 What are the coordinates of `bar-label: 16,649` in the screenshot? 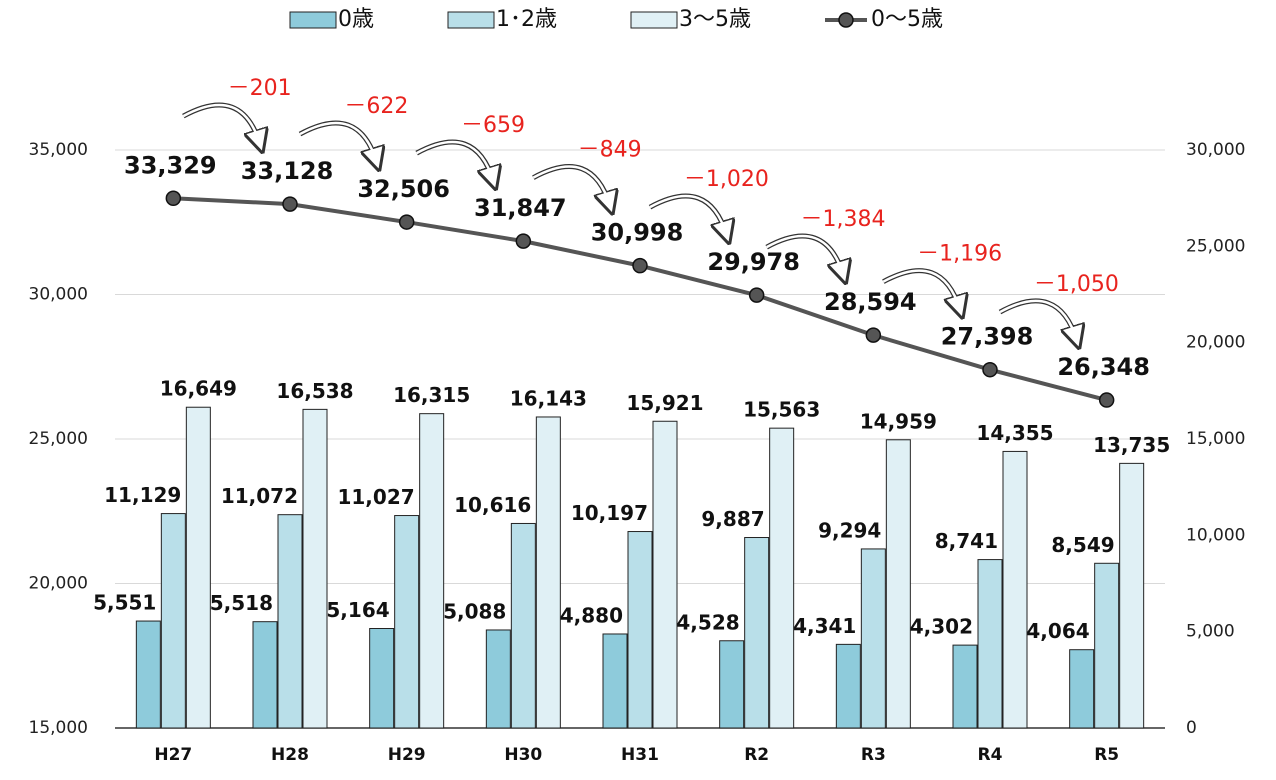 It's located at (198, 389).